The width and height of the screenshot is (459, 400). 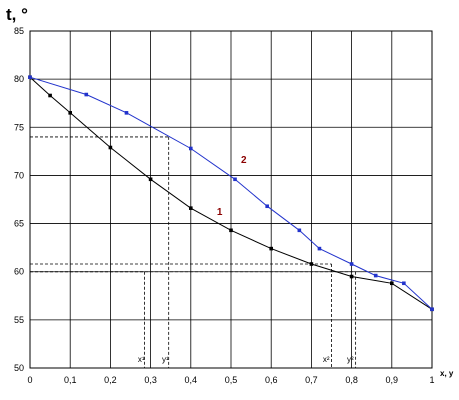 I want to click on x-tick-label: 0,7, so click(x=311, y=380).